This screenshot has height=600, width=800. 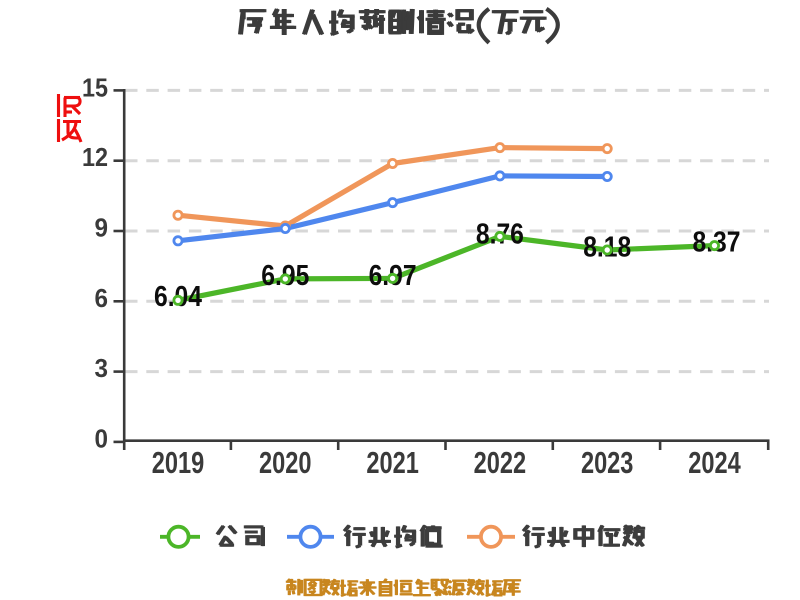 I want to click on svg-text: 2019, so click(x=178, y=463).